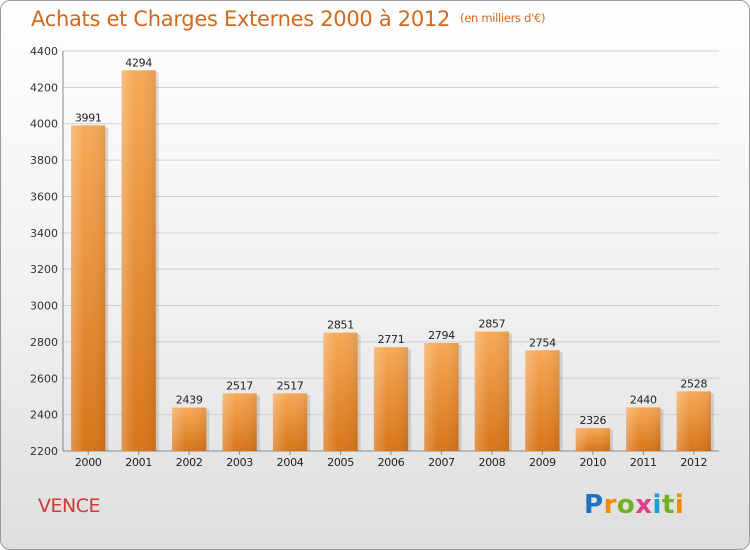  Describe the element at coordinates (44, 124) in the screenshot. I see `y-tick-label: 4000` at that location.